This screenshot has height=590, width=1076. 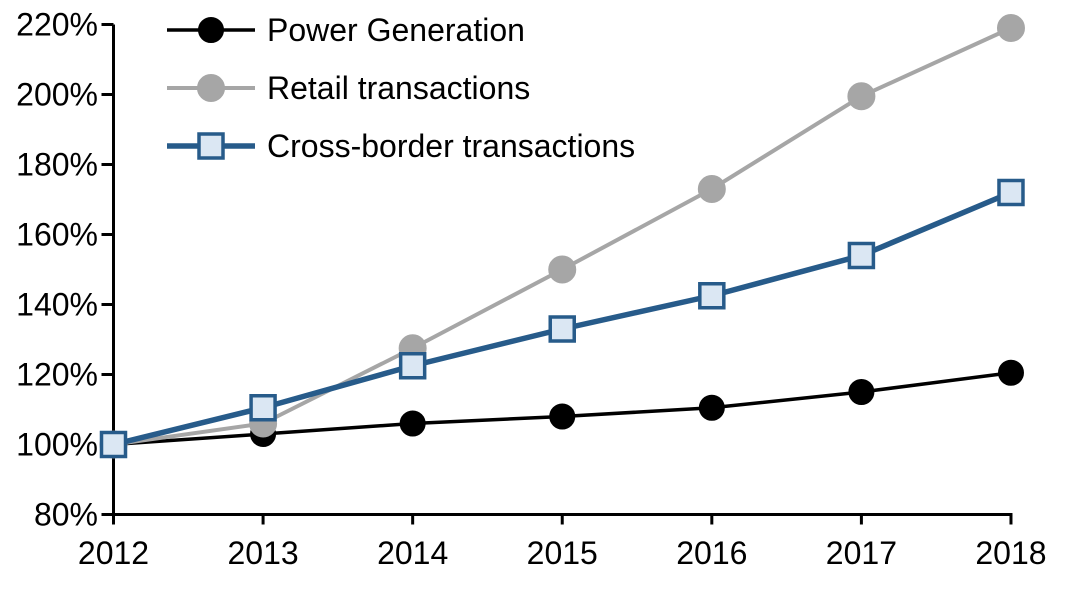 What do you see at coordinates (451, 146) in the screenshot?
I see `legend-label: Cross-border transactions` at bounding box center [451, 146].